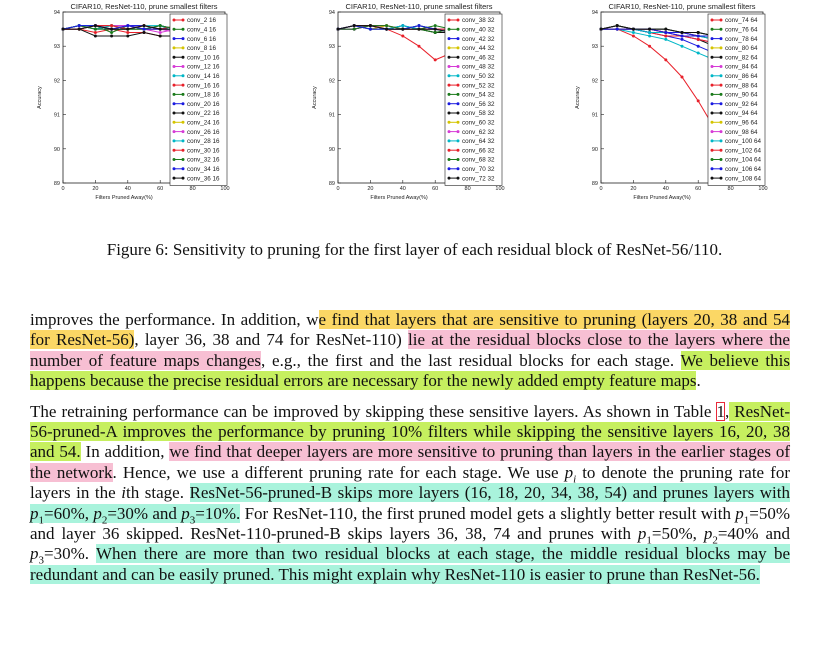  What do you see at coordinates (69, 513) in the screenshot?
I see `text-run: =60%,` at bounding box center [69, 513].